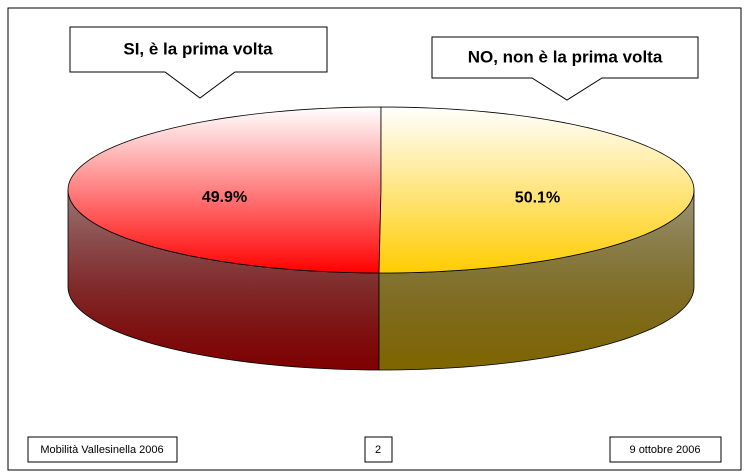 This screenshot has width=747, height=476. I want to click on footer-left: Mobilità Vallesinella 2006, so click(101, 450).